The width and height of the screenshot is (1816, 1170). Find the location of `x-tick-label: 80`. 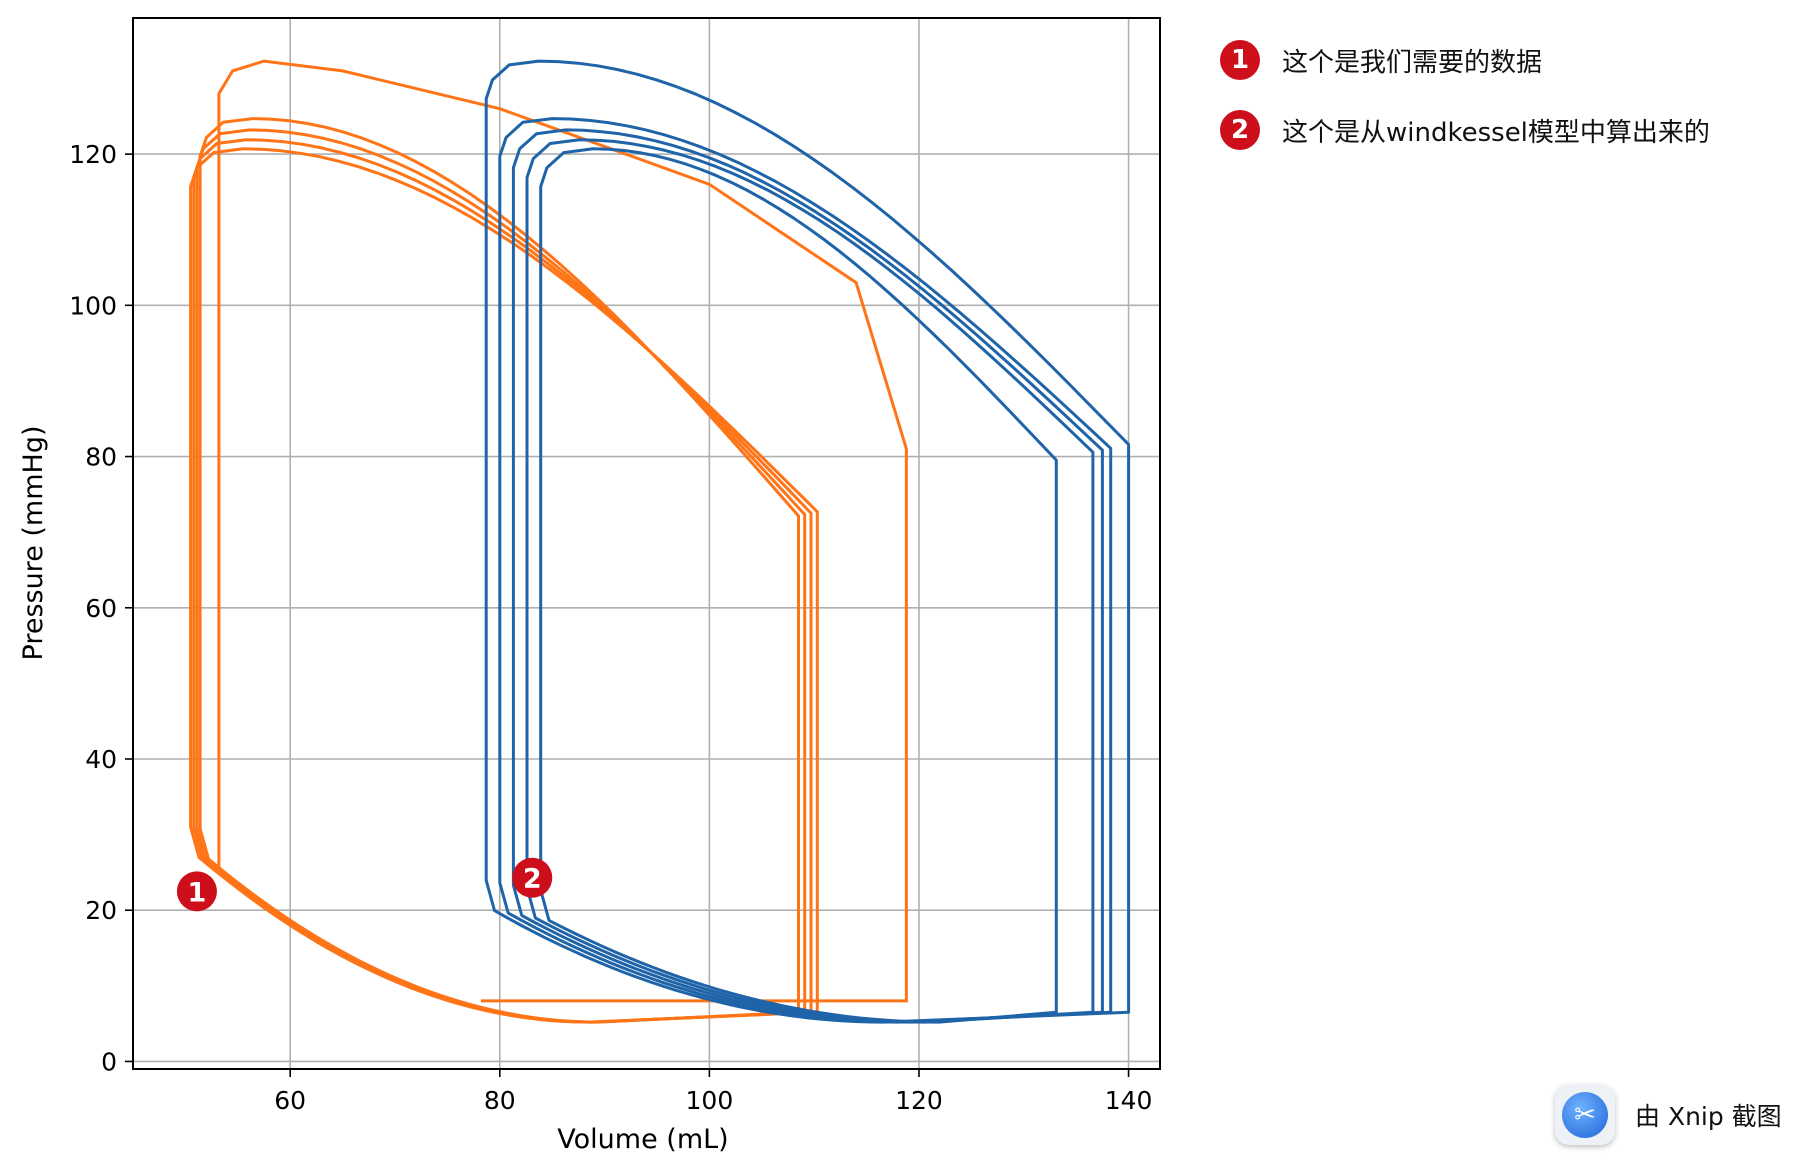

x-tick-label: 80 is located at coordinates (500, 1100).